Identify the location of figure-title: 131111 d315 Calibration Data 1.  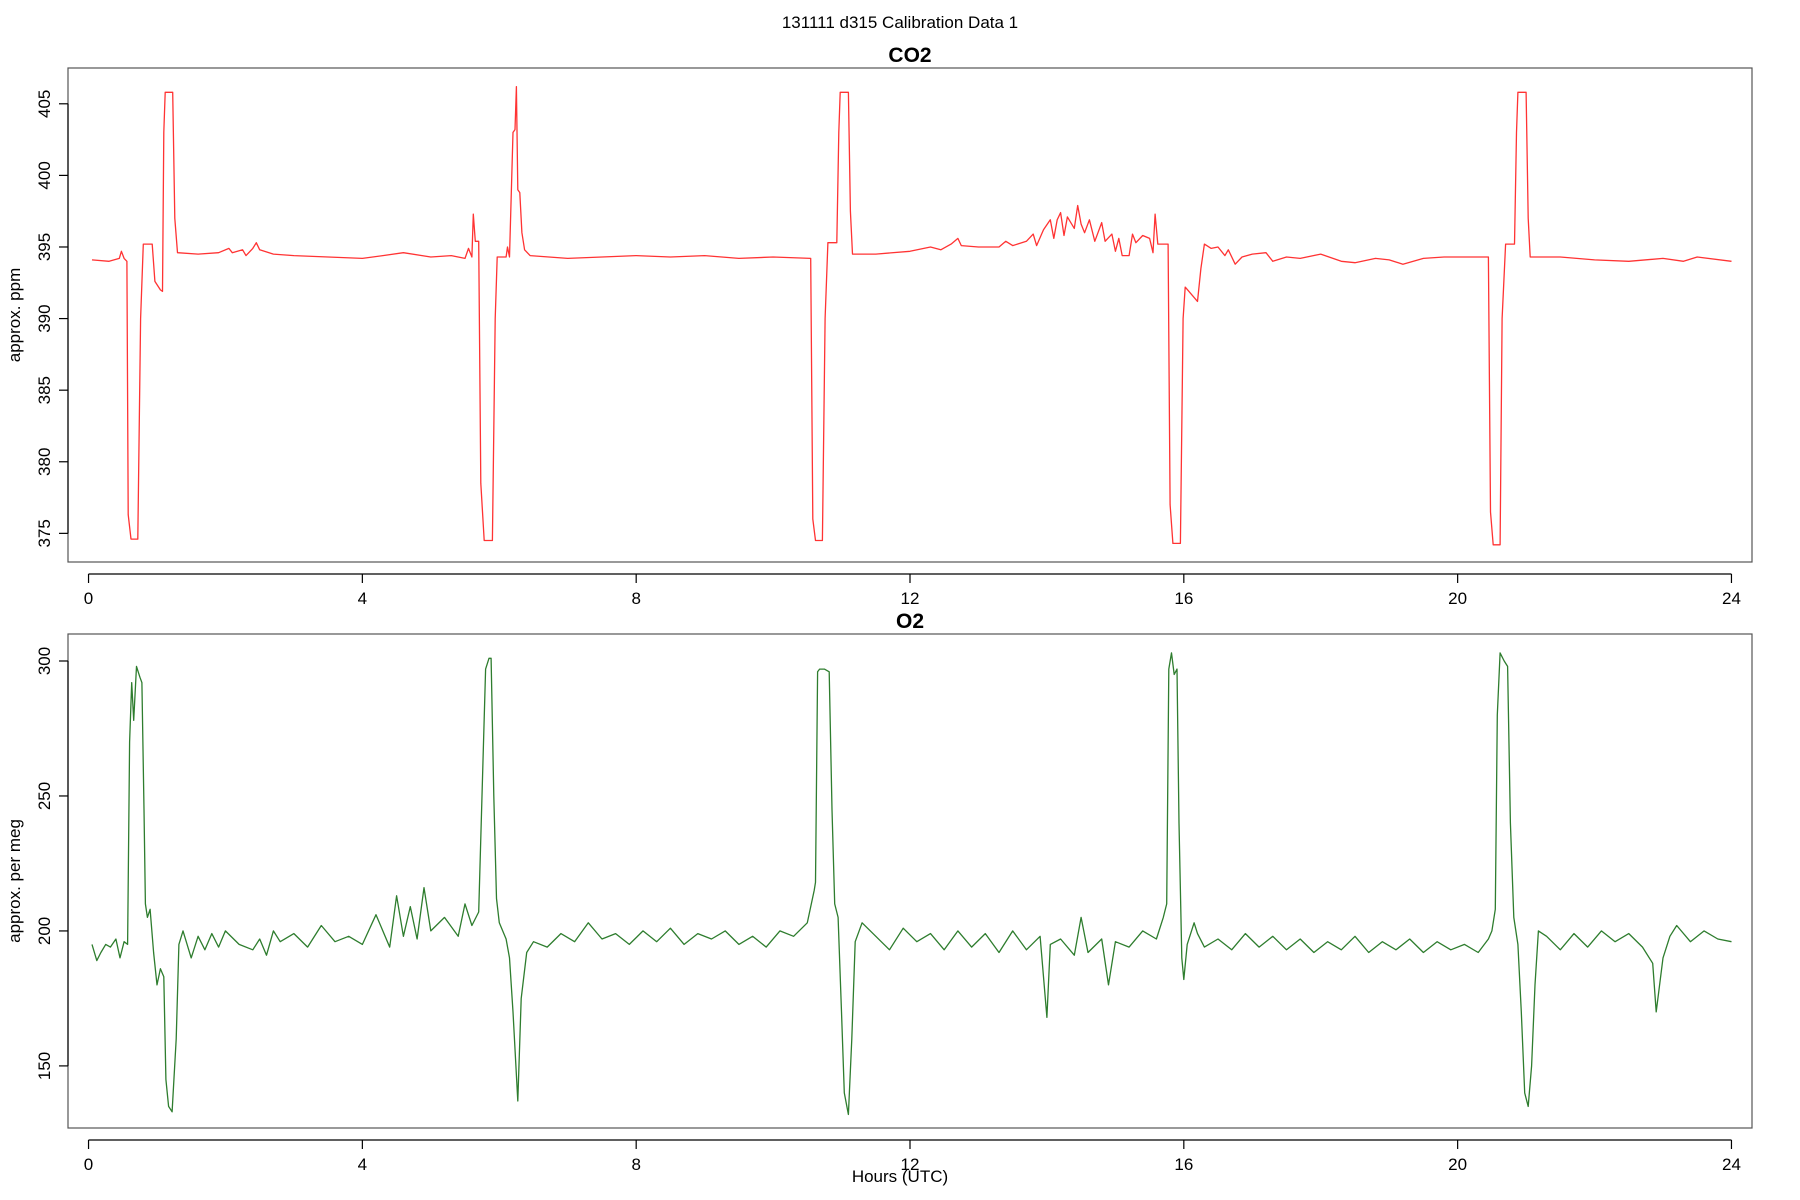
(900, 22).